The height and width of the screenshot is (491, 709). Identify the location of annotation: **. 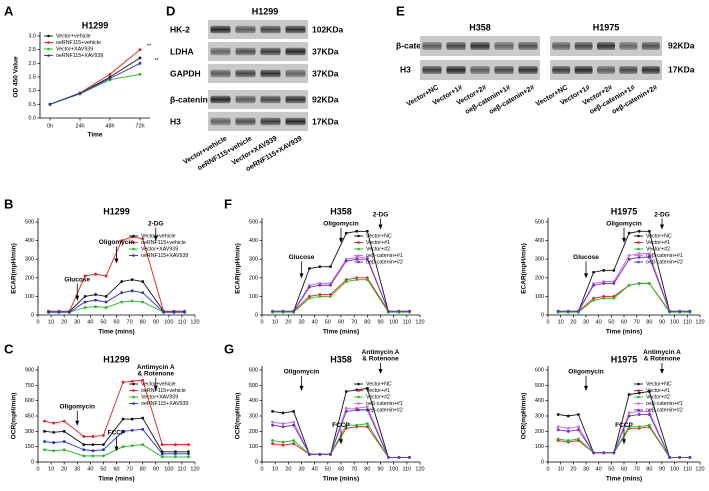
(156, 61).